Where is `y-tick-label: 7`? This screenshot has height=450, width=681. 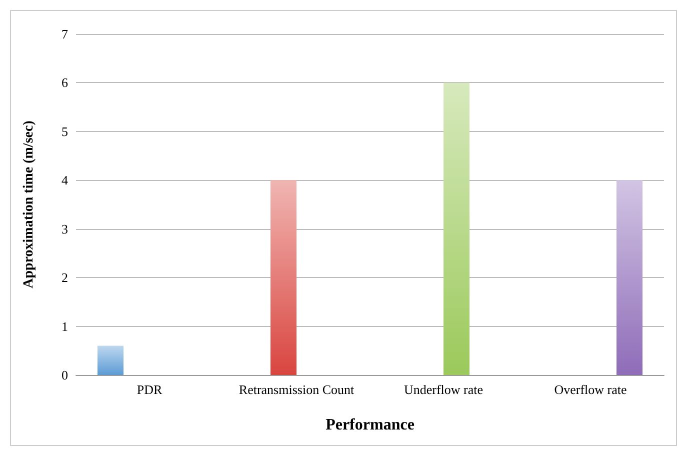
y-tick-label: 7 is located at coordinates (65, 34).